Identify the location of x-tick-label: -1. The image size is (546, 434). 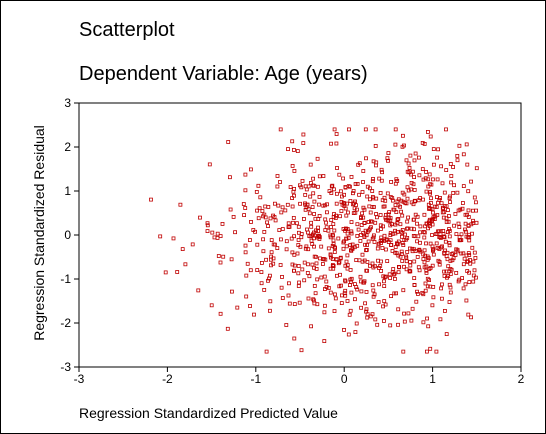
(255, 379).